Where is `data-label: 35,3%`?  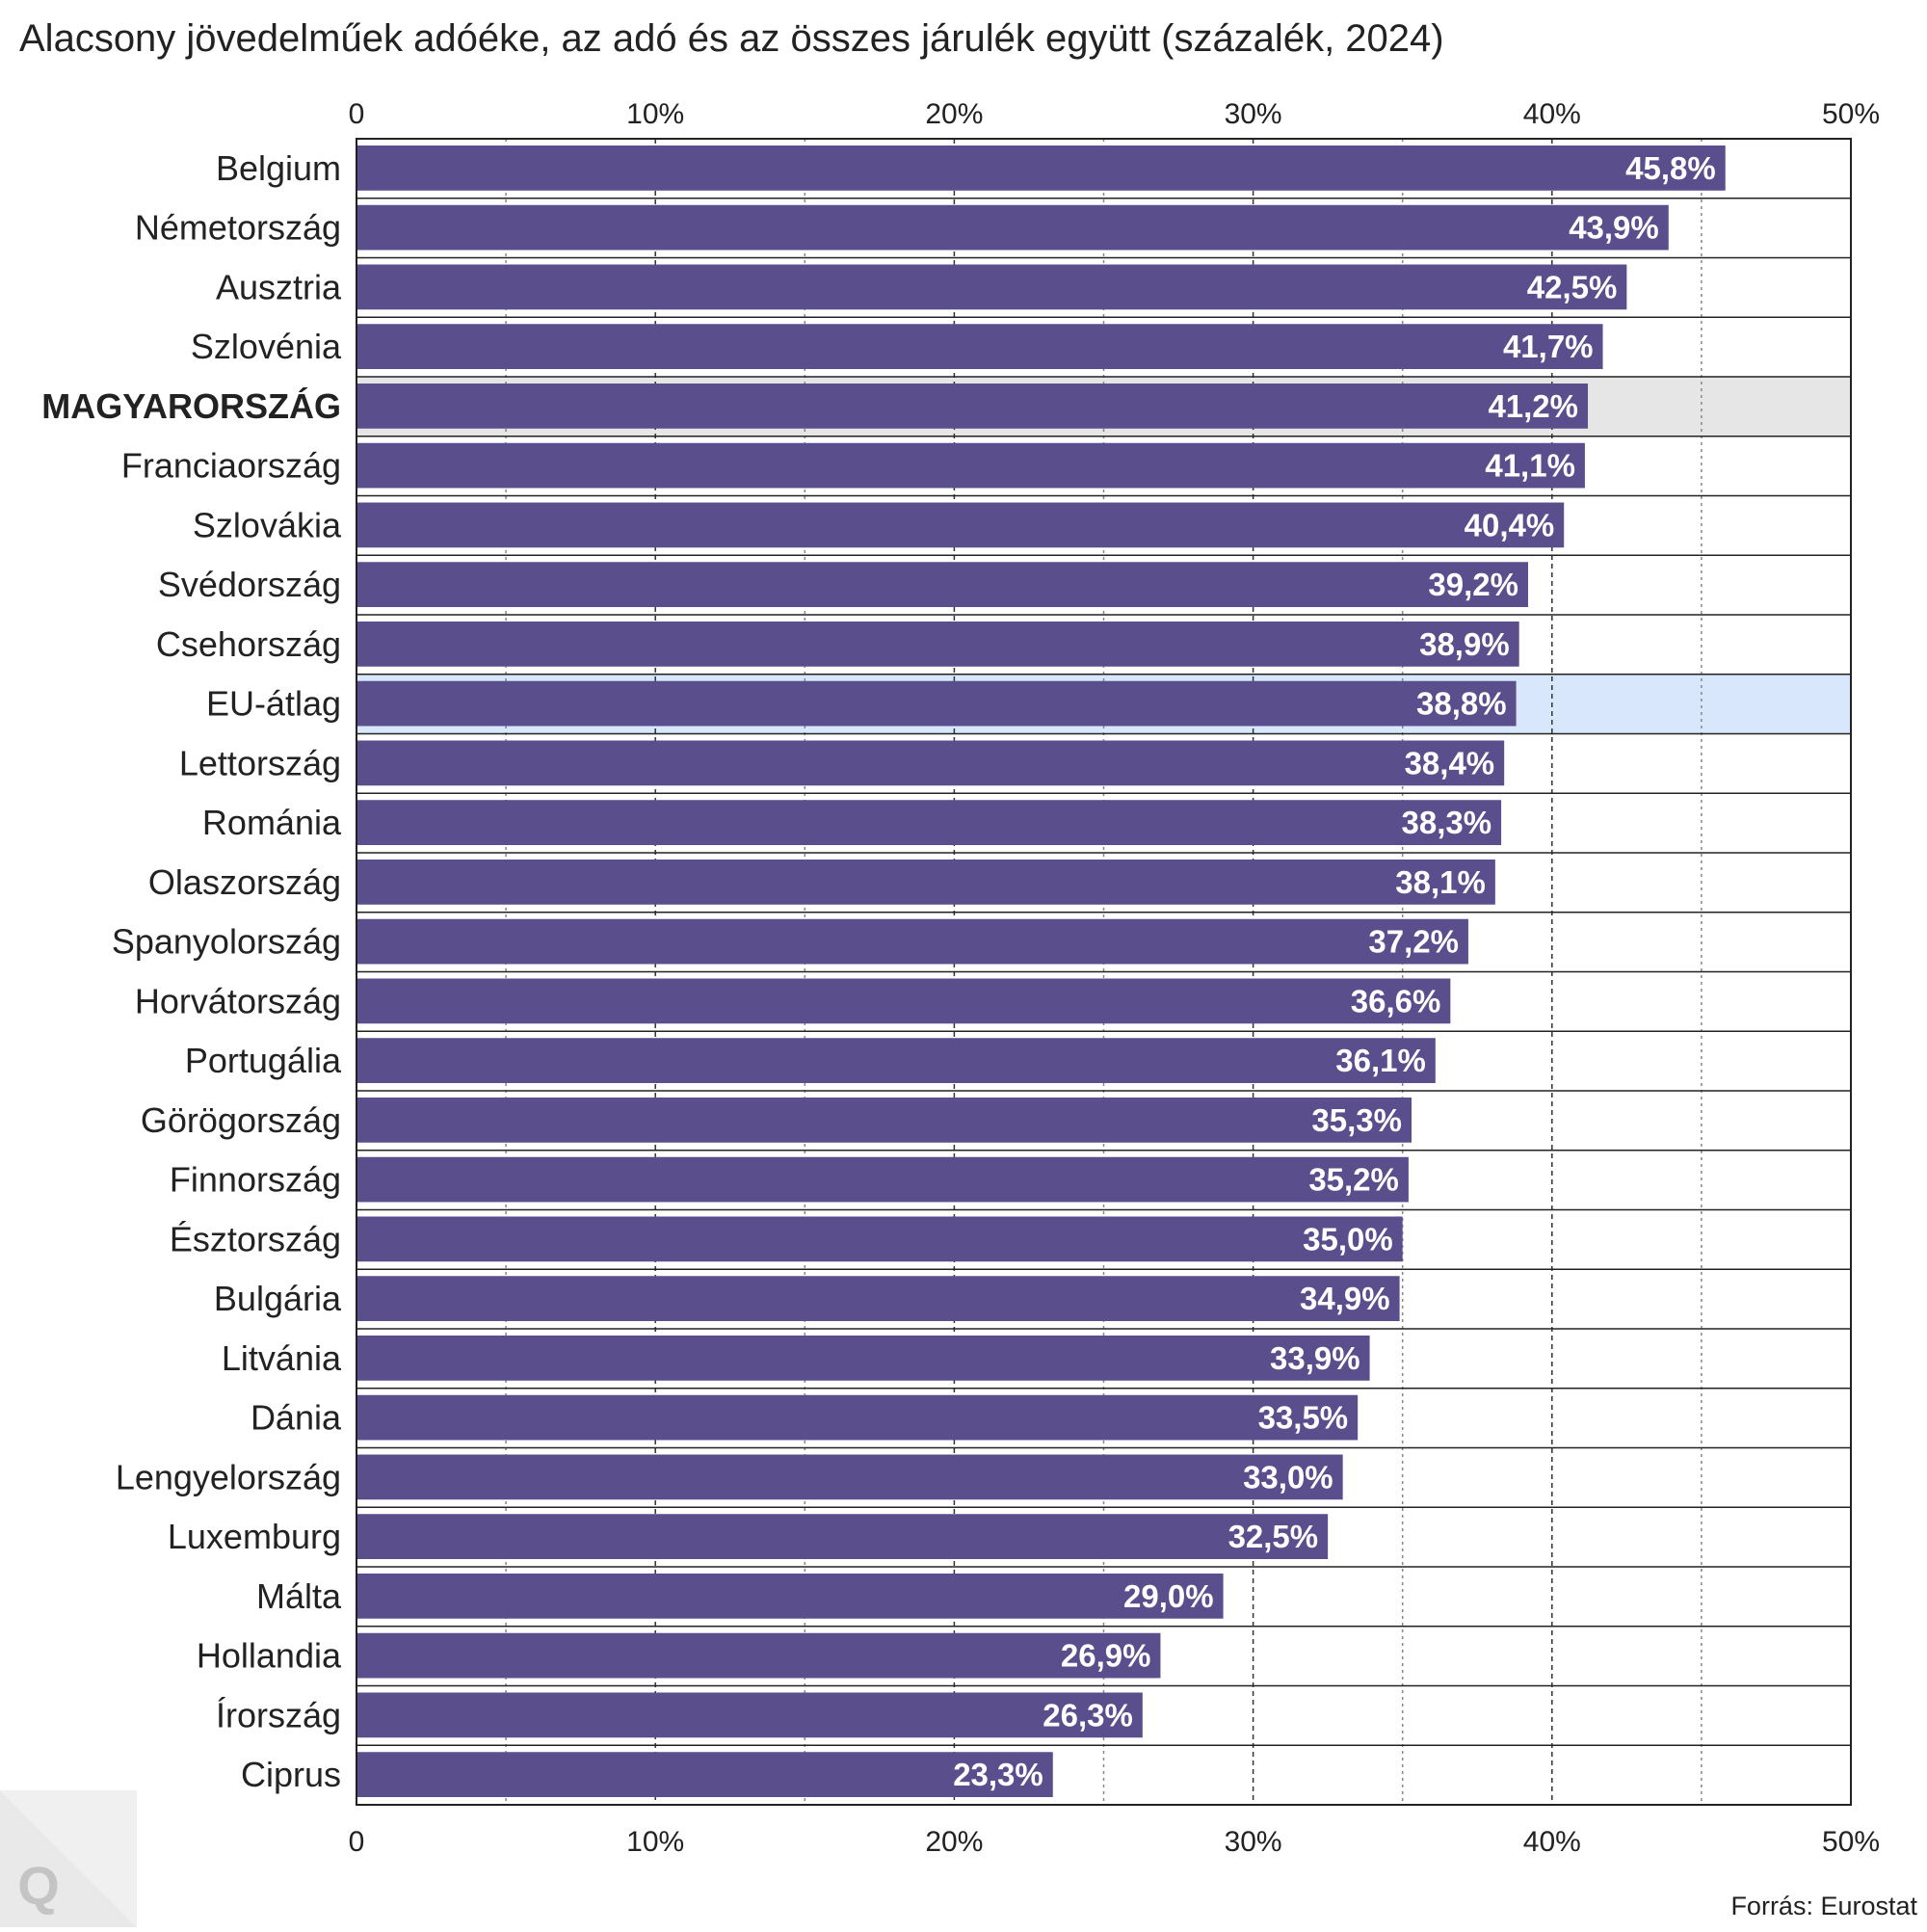
data-label: 35,3% is located at coordinates (1356, 1120).